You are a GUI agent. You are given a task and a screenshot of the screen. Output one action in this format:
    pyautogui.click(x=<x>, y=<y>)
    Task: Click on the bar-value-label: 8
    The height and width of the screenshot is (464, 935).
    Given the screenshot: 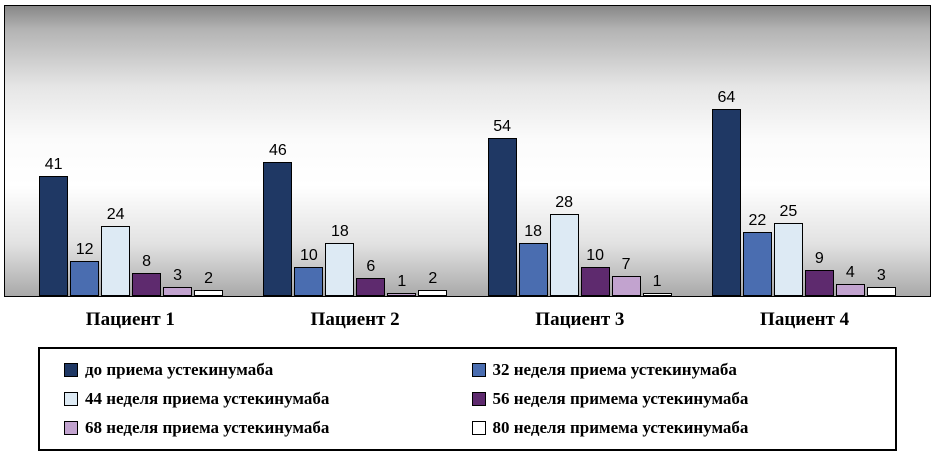 What is the action you would take?
    pyautogui.click(x=147, y=262)
    